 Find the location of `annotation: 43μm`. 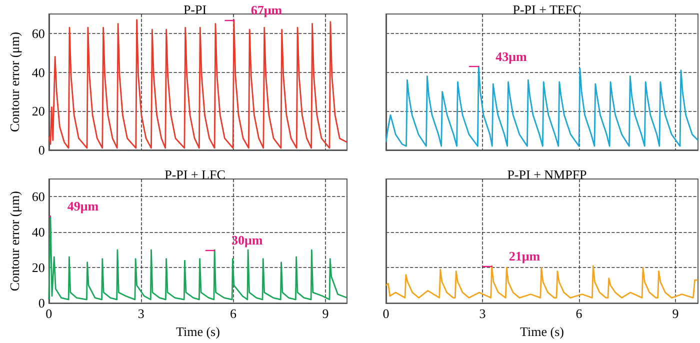

annotation: 43μm is located at coordinates (512, 56).